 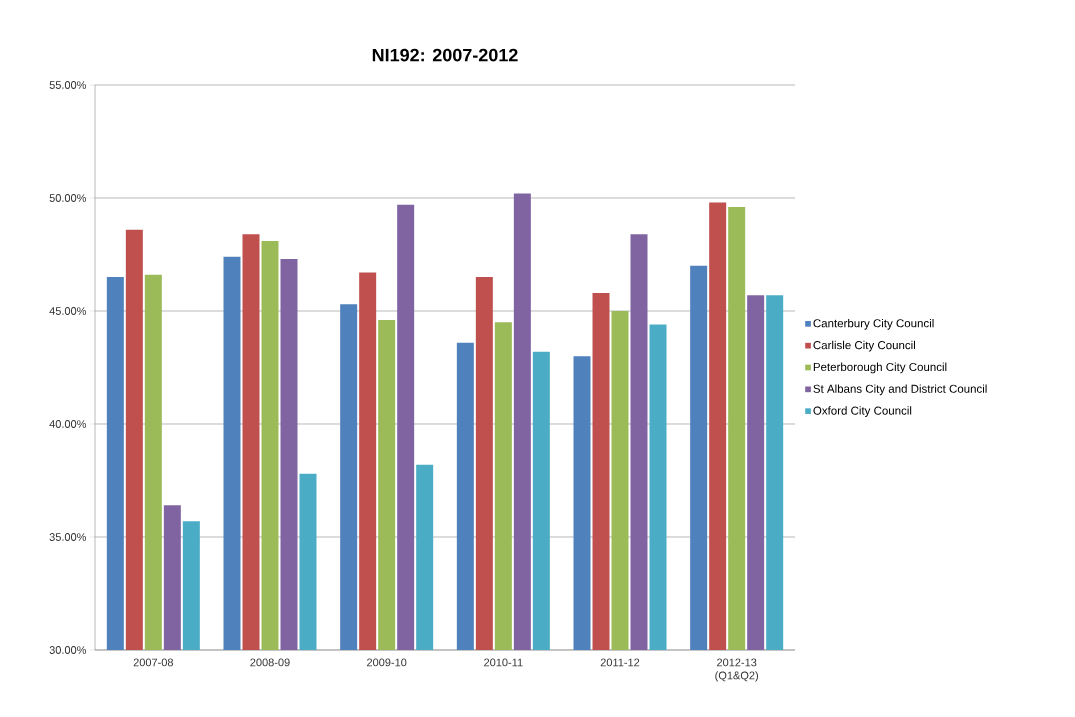 I want to click on y-tick-label: 50.00%, so click(x=68, y=198).